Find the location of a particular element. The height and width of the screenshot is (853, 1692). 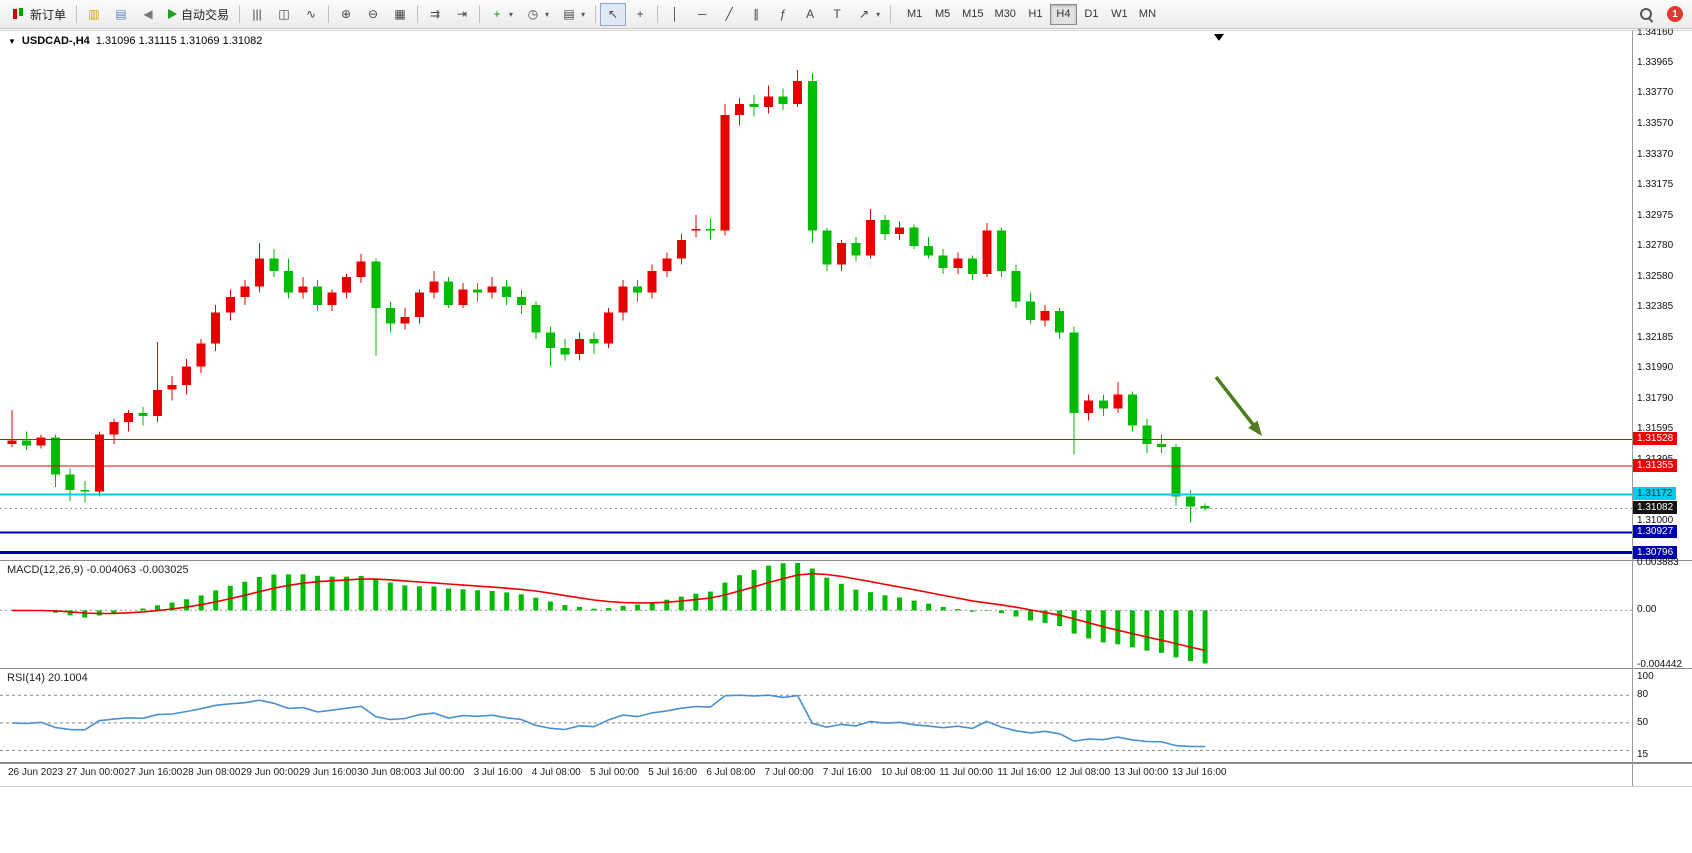

templates-button: ▤ ▾ is located at coordinates (573, 14).